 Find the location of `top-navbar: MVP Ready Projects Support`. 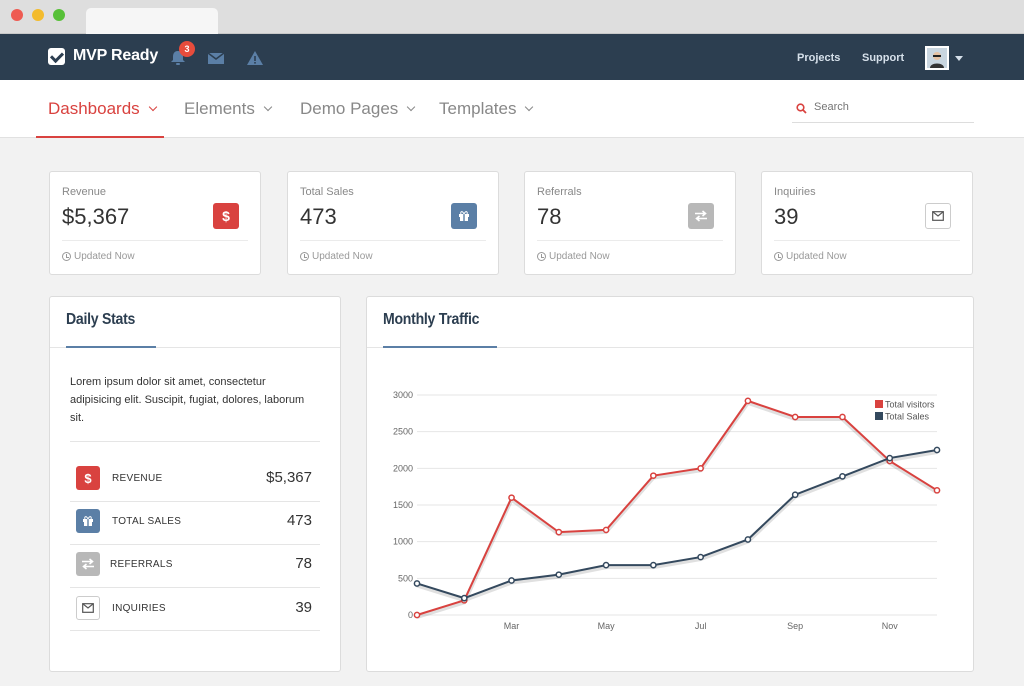

top-navbar: MVP Ready Projects Support is located at coordinates (512, 57).